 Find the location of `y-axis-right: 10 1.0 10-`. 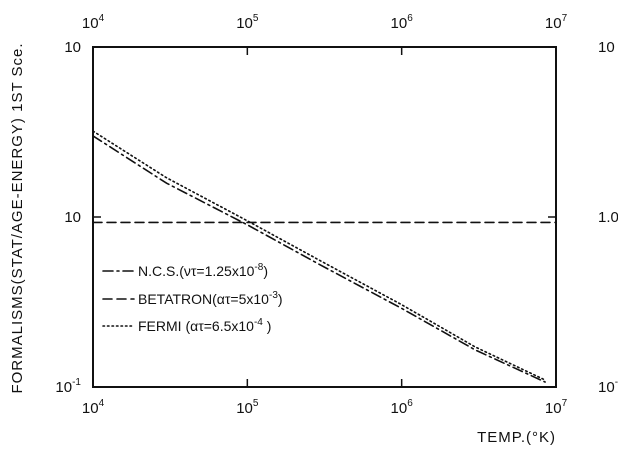

y-axis-right: 10 1.0 10- is located at coordinates (583, 217).